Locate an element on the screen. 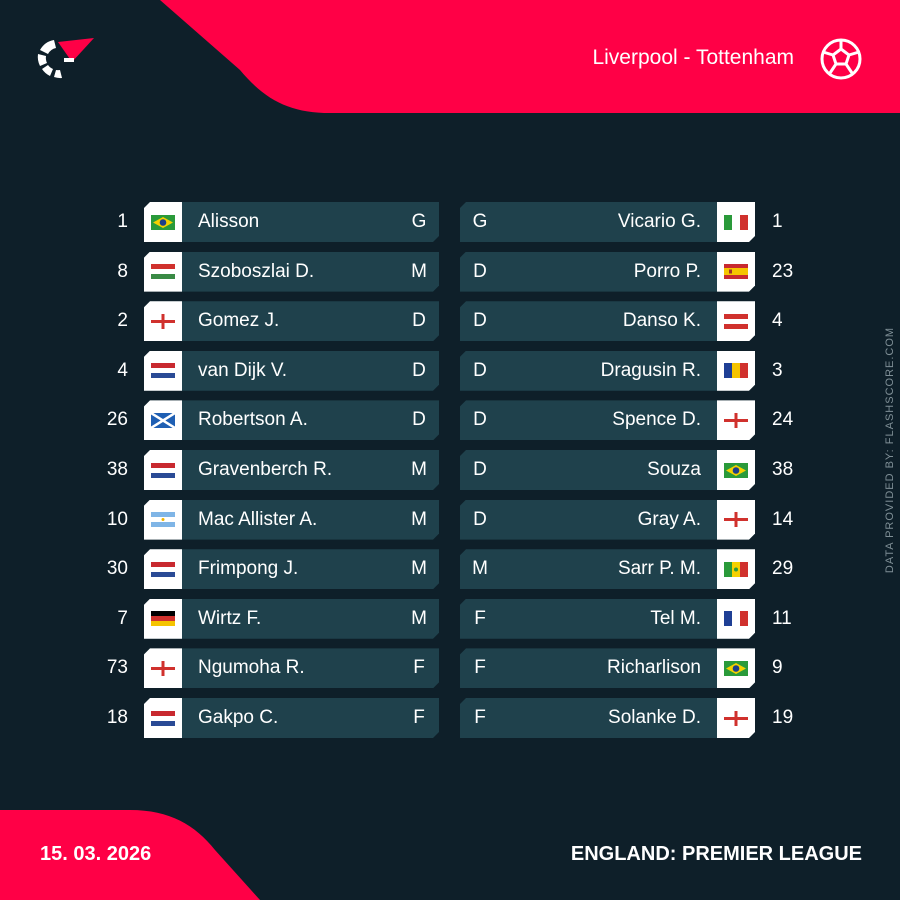  player-name: Tel M. is located at coordinates (675, 618).